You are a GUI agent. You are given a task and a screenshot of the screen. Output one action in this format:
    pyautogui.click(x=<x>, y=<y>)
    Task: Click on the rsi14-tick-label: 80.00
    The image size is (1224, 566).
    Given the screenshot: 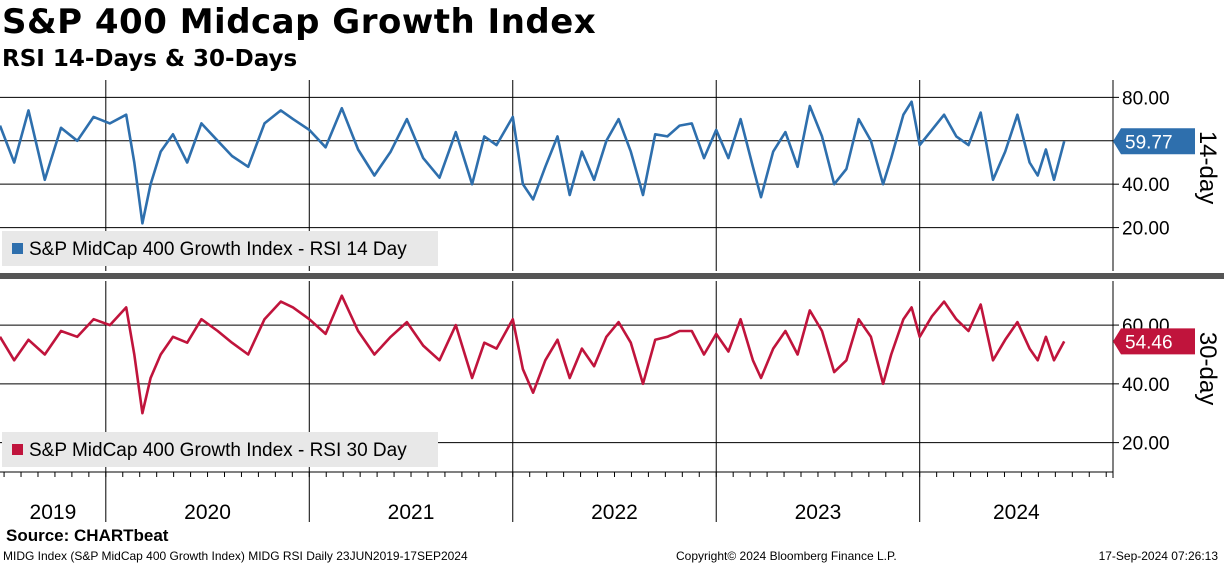 What is the action you would take?
    pyautogui.click(x=1146, y=98)
    